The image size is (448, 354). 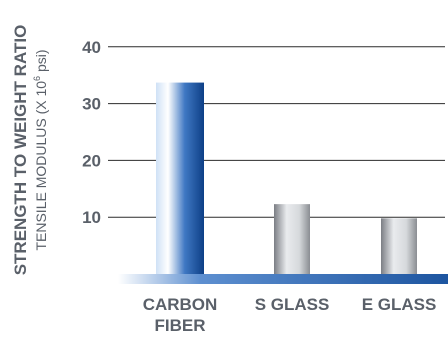 I want to click on category-label: CARBON, so click(x=180, y=304).